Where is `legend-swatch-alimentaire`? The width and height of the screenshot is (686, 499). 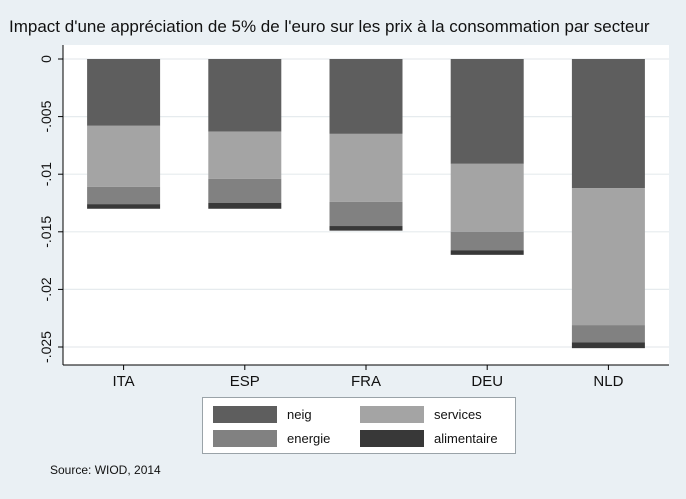 legend-swatch-alimentaire is located at coordinates (392, 438).